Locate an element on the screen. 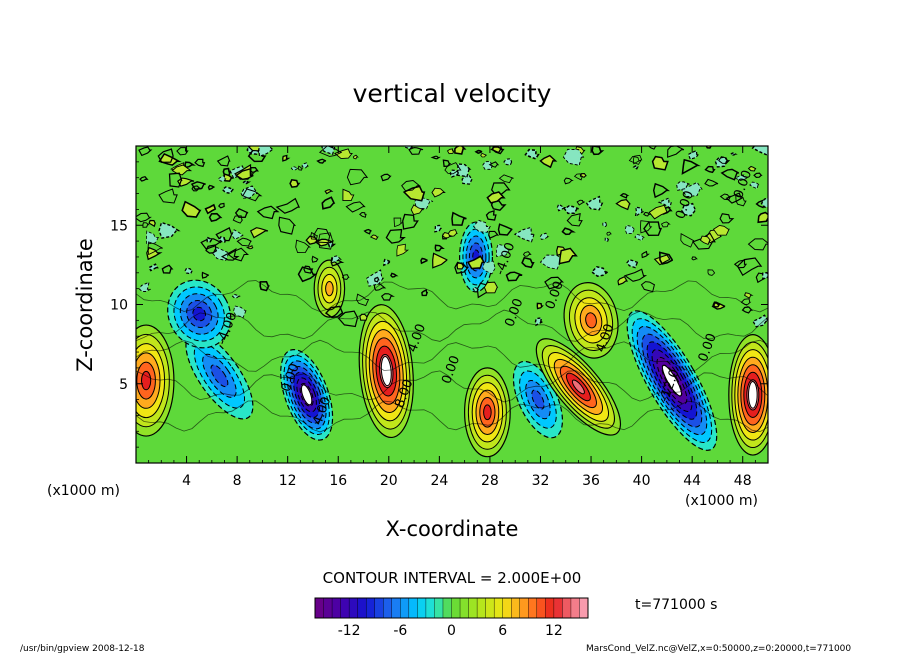 This screenshot has height=654, width=904. x-tick-label: 12 is located at coordinates (288, 481).